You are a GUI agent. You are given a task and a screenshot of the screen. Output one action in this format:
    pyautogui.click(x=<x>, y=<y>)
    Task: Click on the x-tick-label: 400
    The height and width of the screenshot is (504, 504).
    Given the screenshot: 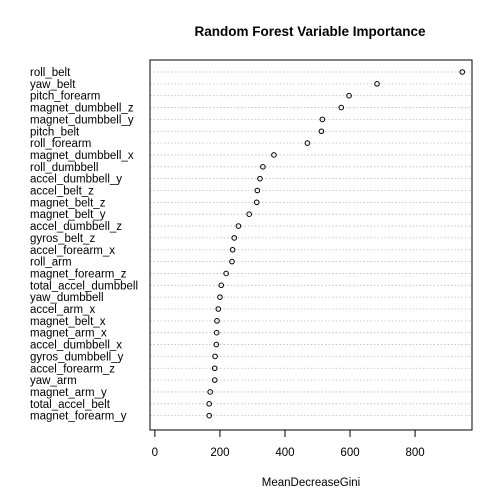 What is the action you would take?
    pyautogui.click(x=284, y=453)
    